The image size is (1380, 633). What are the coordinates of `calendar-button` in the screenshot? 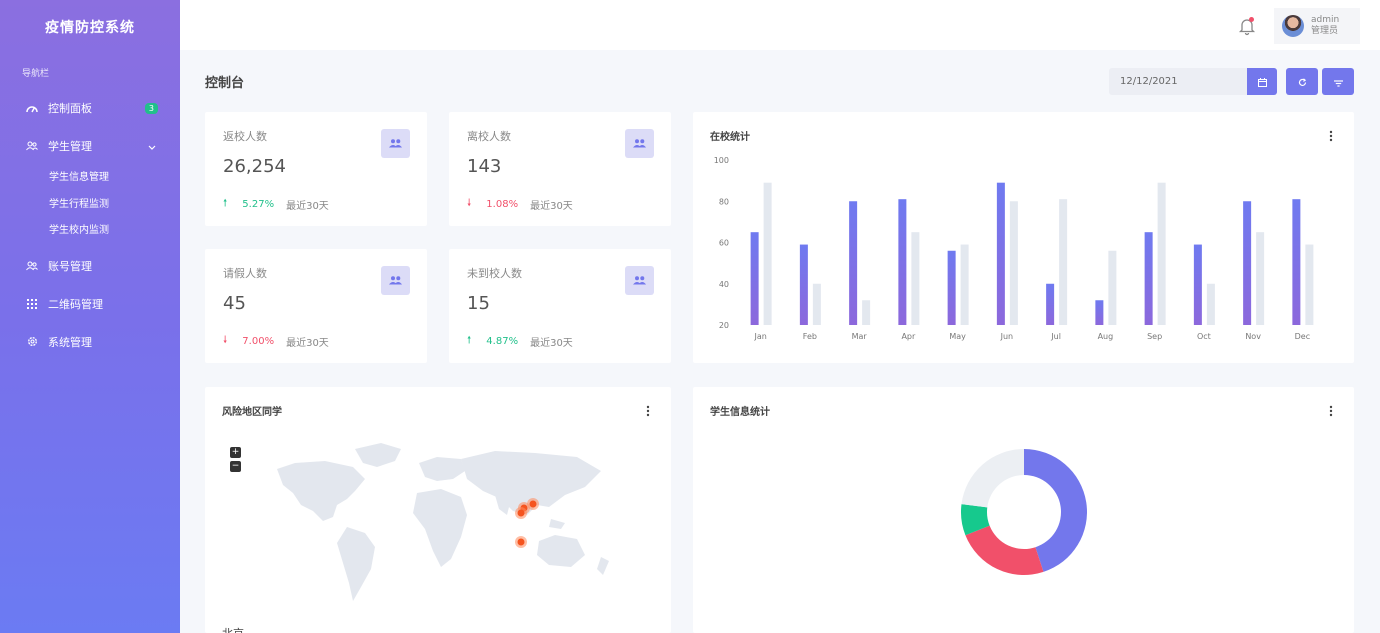 It's located at (1262, 81).